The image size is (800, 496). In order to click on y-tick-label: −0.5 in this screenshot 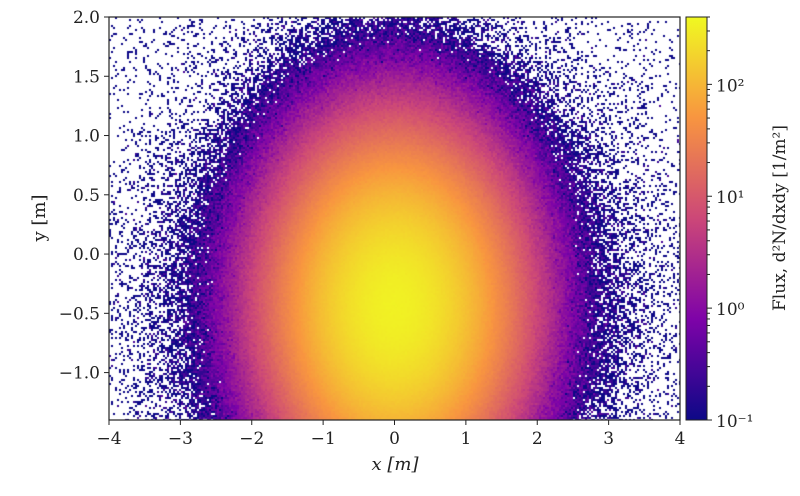, I will do `click(79, 314)`.